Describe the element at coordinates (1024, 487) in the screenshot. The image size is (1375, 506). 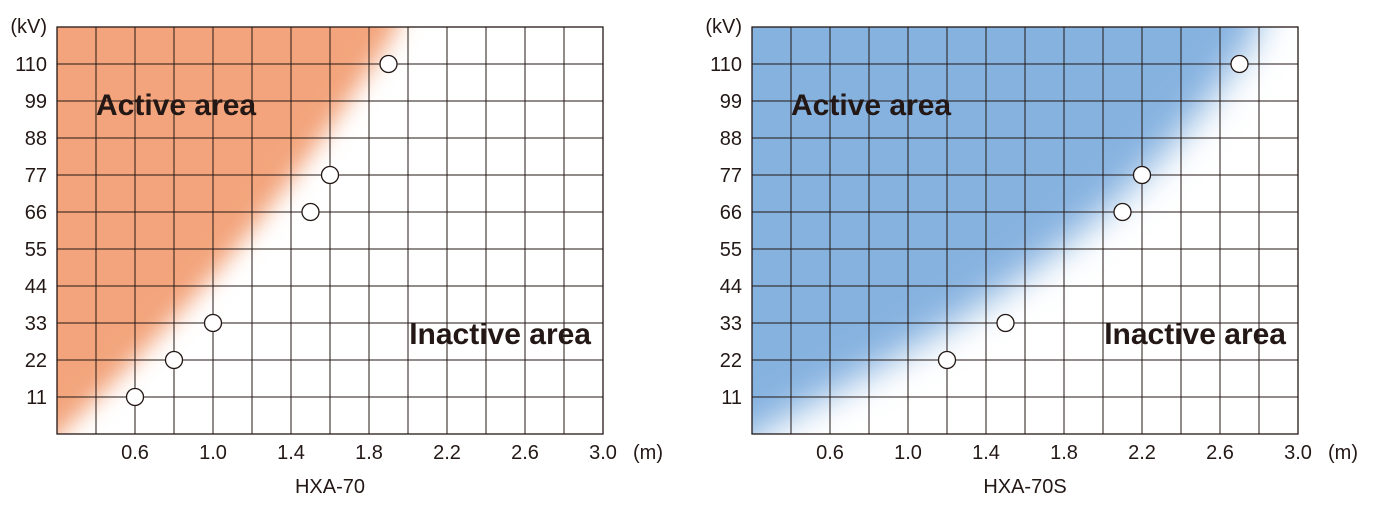
I see `model-label: HXA-70S` at that location.